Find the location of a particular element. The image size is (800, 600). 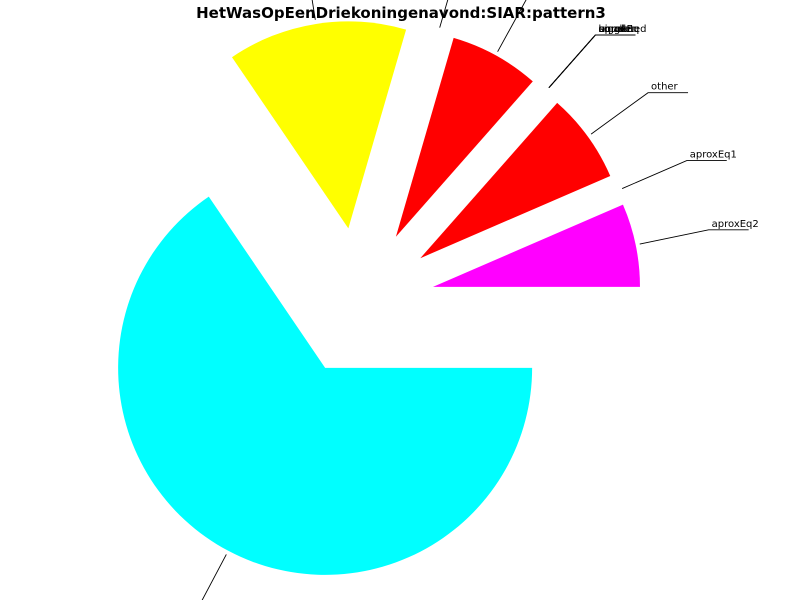

leader-line-smaller is located at coordinates (592, 61).